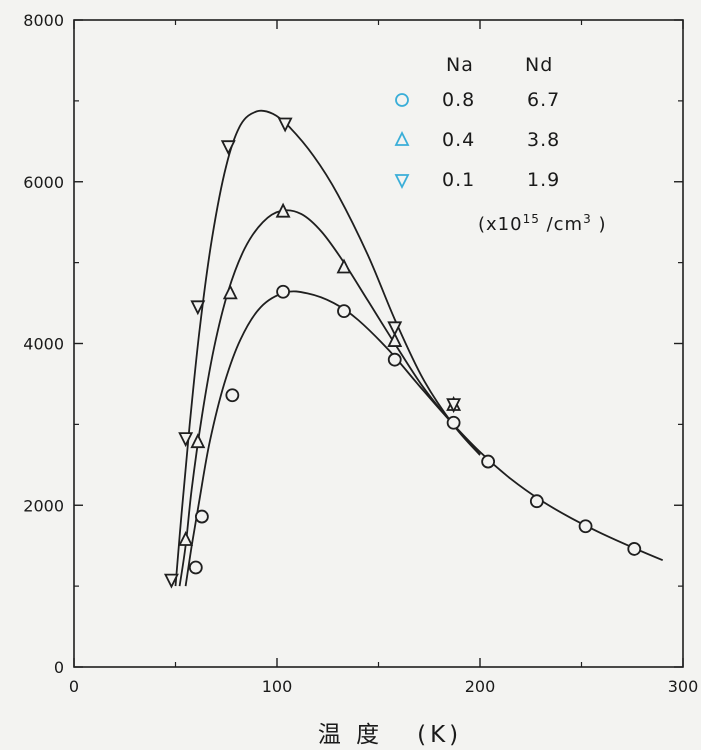  I want to click on legend-unit-part: (x10, so click(500, 224).